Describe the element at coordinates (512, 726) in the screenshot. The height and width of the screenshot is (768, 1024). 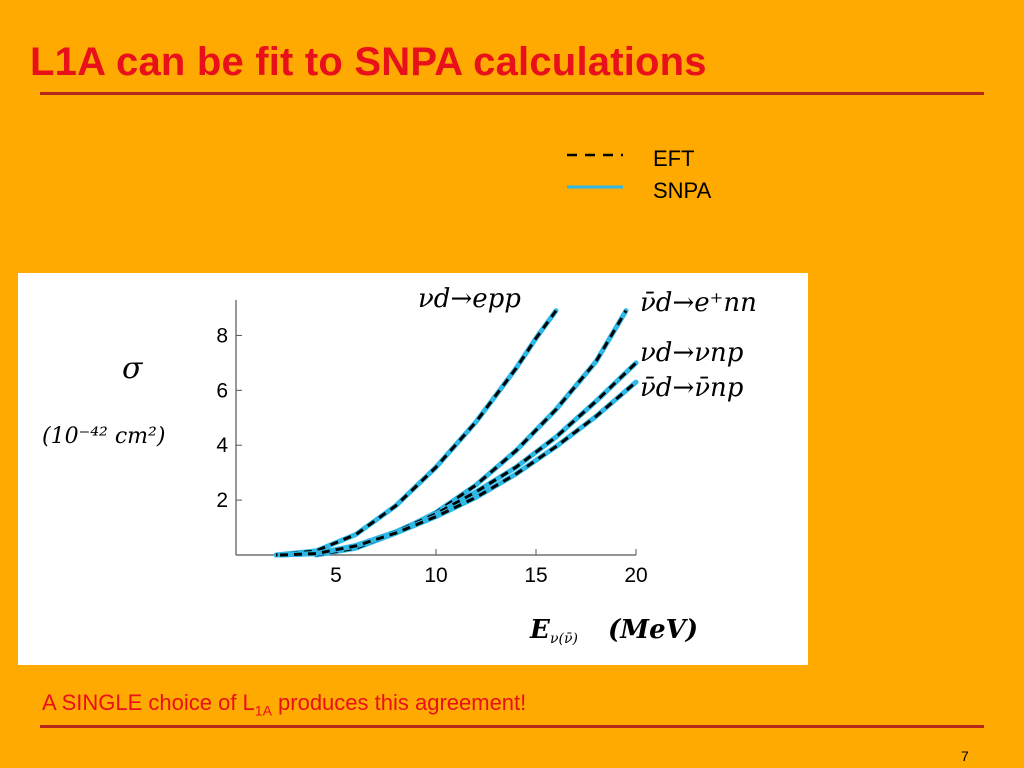
I see `footer-rule` at that location.